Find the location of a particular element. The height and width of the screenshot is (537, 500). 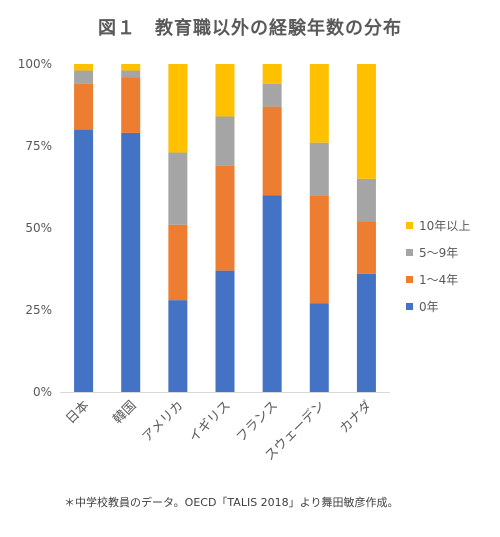

legend-label: 10年以上 is located at coordinates (444, 226).